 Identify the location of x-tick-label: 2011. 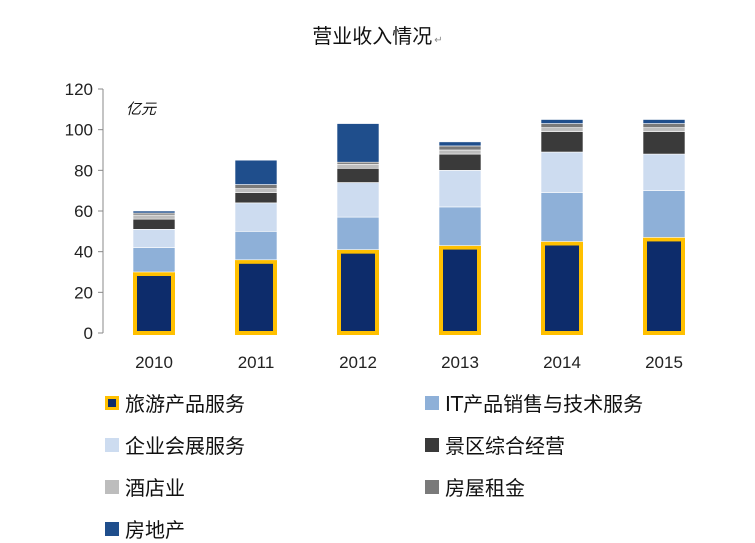
(256, 362).